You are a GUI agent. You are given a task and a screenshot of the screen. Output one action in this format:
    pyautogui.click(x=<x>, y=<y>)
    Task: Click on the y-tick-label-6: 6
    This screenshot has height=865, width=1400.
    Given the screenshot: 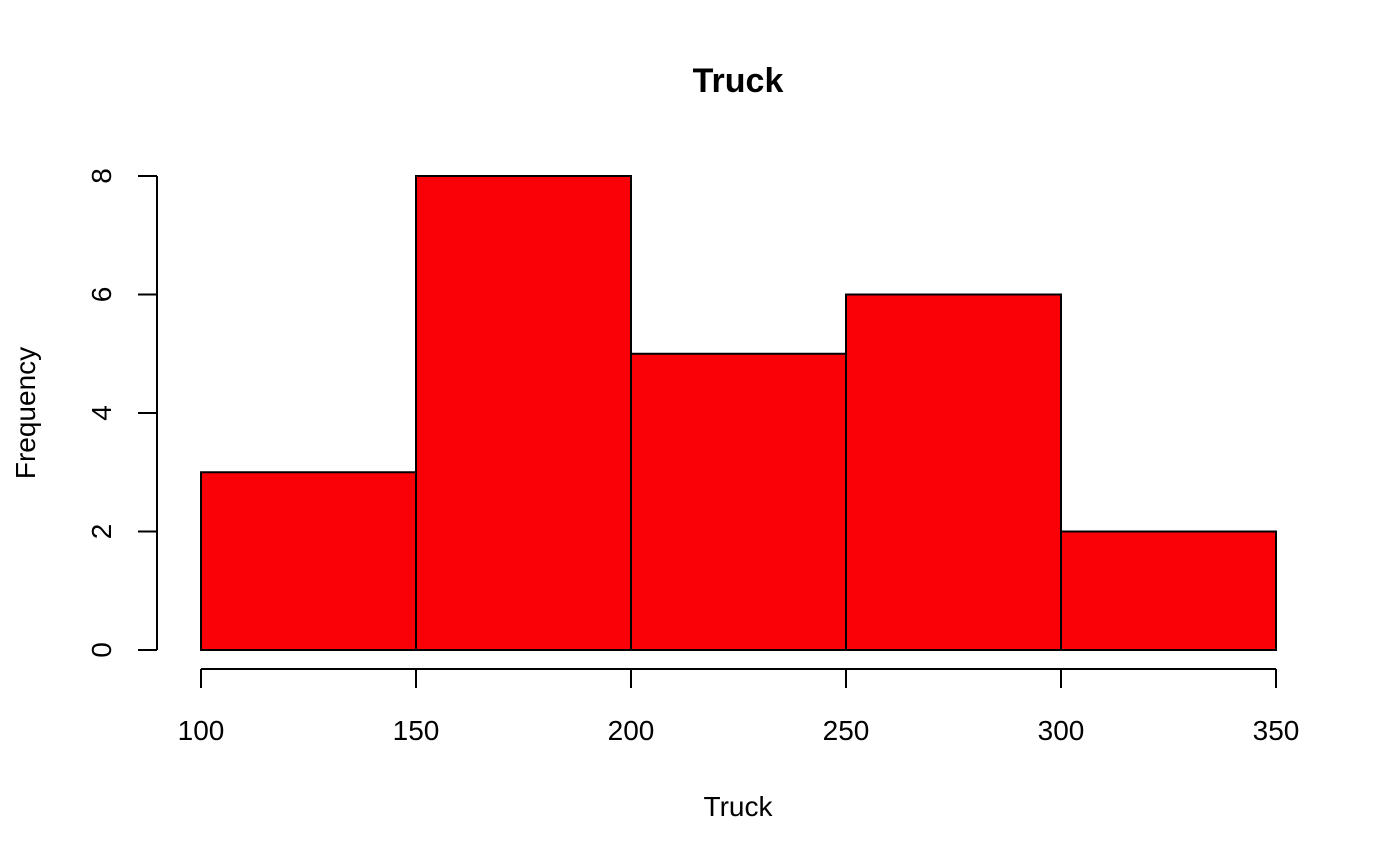 What is the action you would take?
    pyautogui.click(x=101, y=295)
    